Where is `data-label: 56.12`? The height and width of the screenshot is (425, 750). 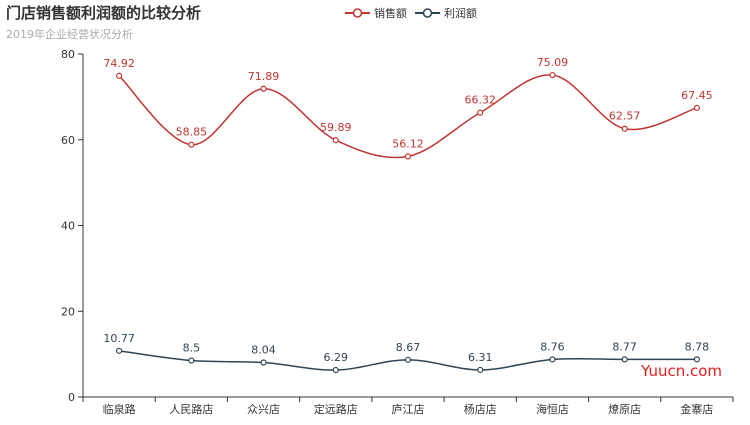
data-label: 56.12 is located at coordinates (408, 143).